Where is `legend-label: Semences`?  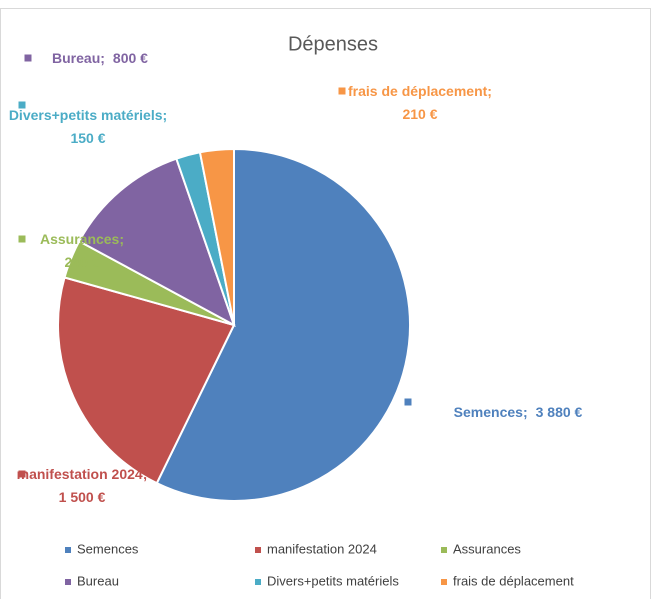 legend-label: Semences is located at coordinates (108, 548).